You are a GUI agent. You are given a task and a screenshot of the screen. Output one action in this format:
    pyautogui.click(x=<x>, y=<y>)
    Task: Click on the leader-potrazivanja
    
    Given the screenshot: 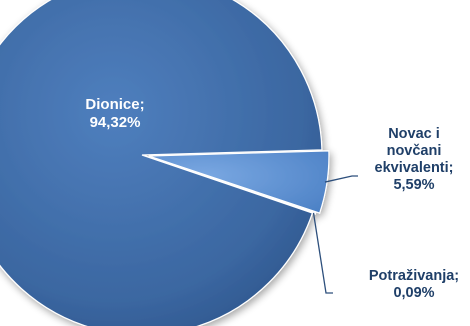 What is the action you would take?
    pyautogui.click(x=322, y=253)
    